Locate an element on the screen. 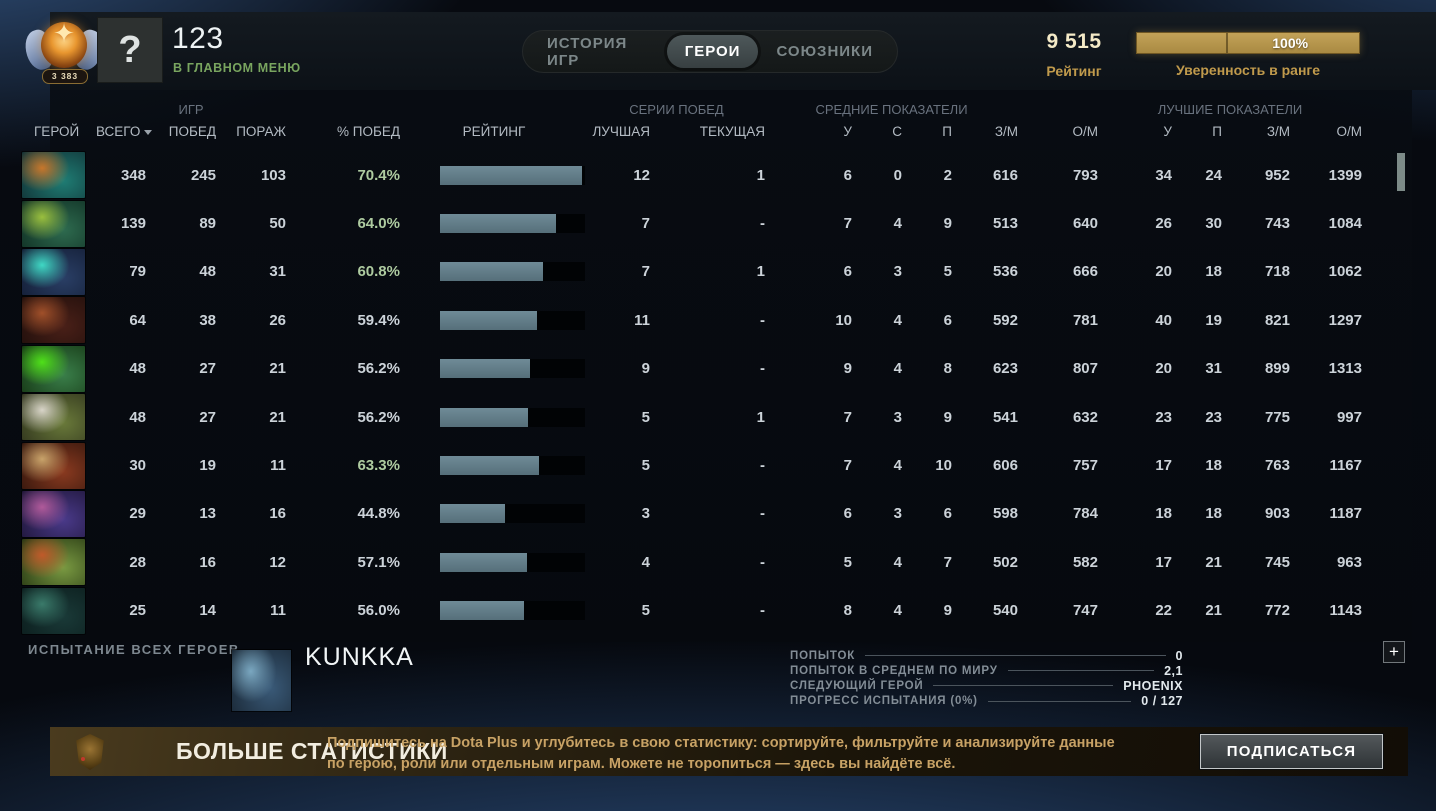 This screenshot has width=1436, height=811. best-gpm: 745 is located at coordinates (1277, 562).